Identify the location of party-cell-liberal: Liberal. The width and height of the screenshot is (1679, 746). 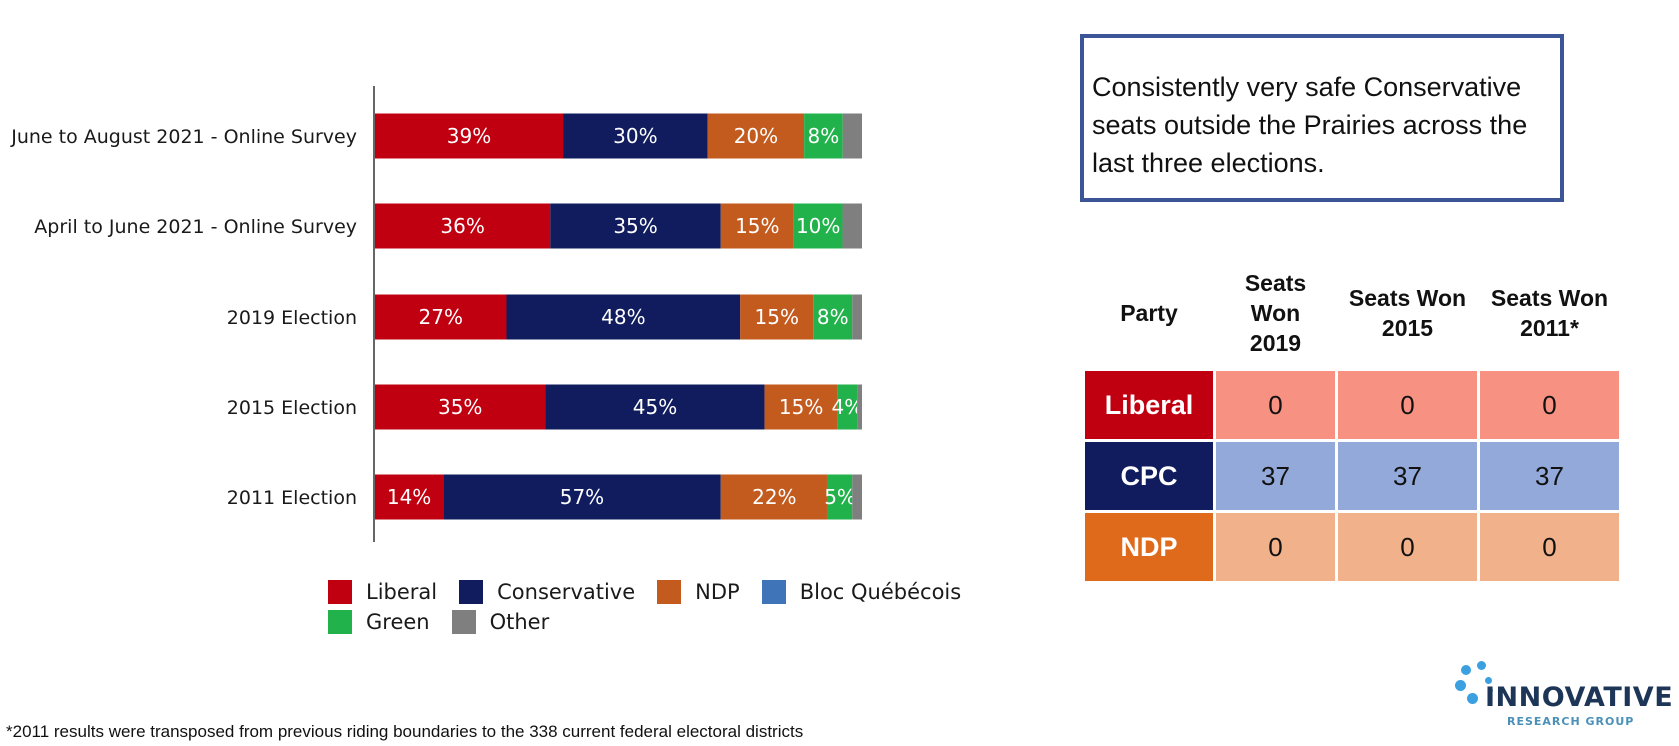
(1149, 405).